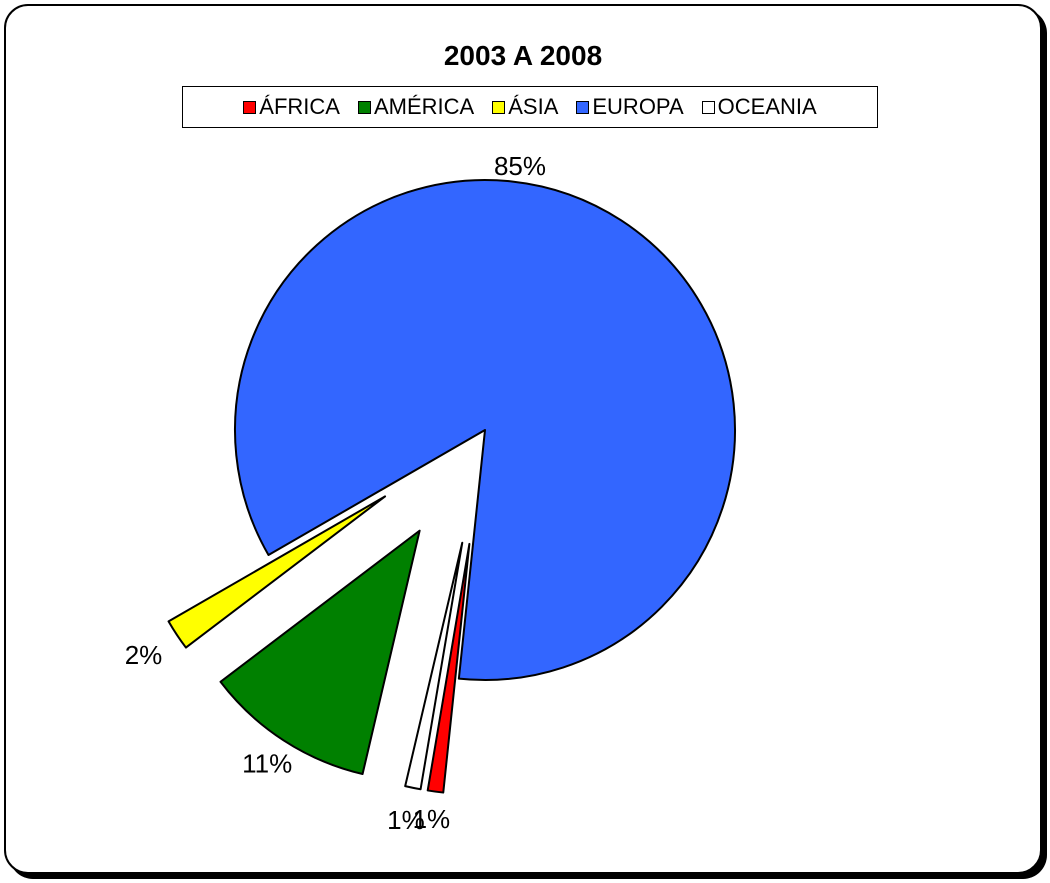  Describe the element at coordinates (432, 819) in the screenshot. I see `data-label-africa: 1%` at that location.